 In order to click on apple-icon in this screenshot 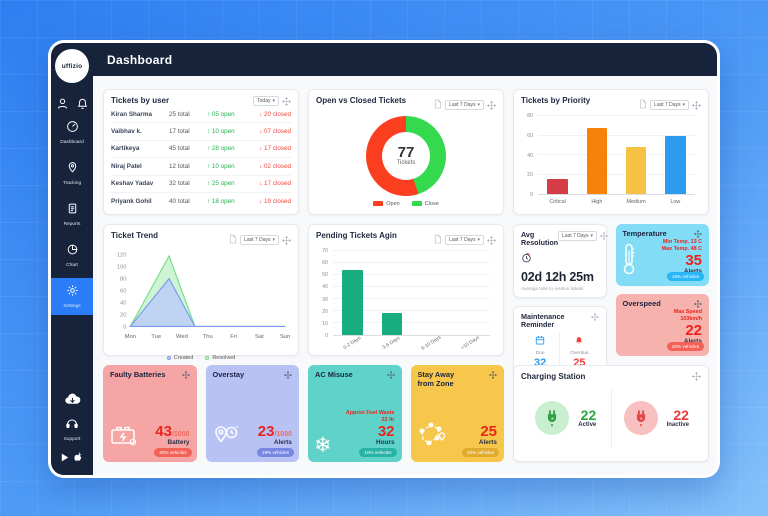, I will do `click(78, 458)`.